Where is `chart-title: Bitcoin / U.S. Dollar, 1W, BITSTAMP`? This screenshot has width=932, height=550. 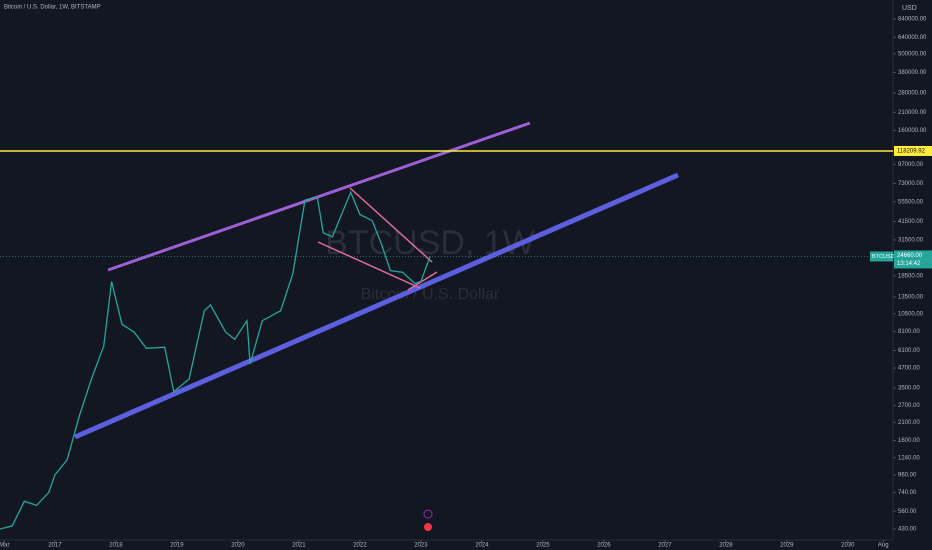 chart-title: Bitcoin / U.S. Dollar, 1W, BITSTAMP is located at coordinates (52, 8).